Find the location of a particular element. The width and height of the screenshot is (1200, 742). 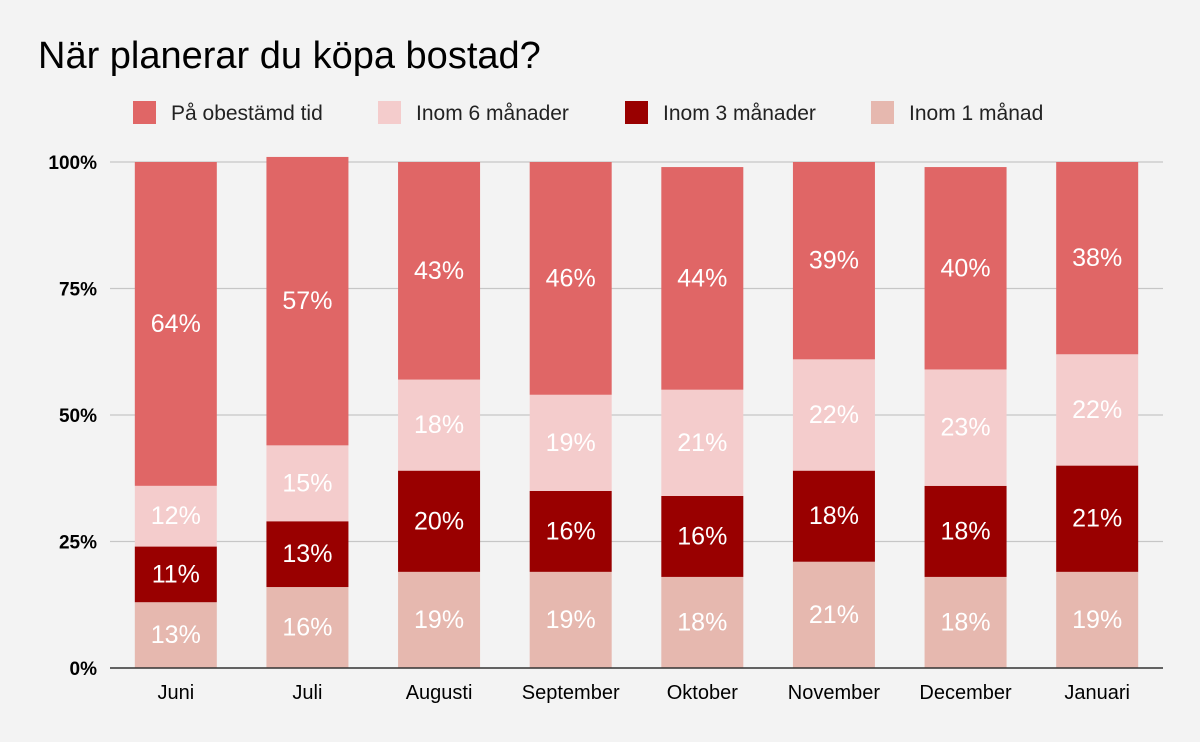

bar-juli-inom-3-manader is located at coordinates (307, 554).